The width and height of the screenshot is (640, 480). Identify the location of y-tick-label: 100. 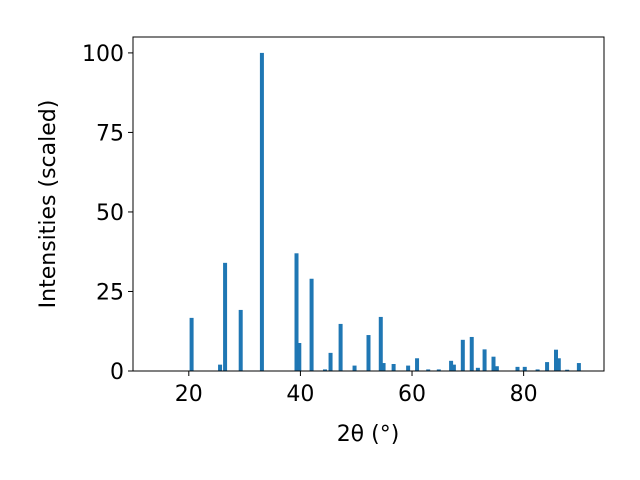
(103, 54).